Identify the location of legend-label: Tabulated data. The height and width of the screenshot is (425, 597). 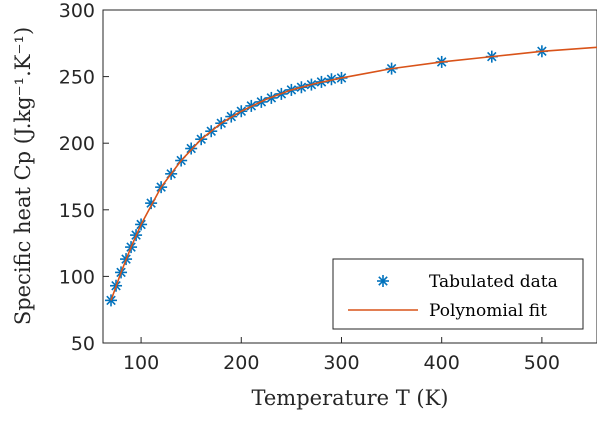
(493, 282).